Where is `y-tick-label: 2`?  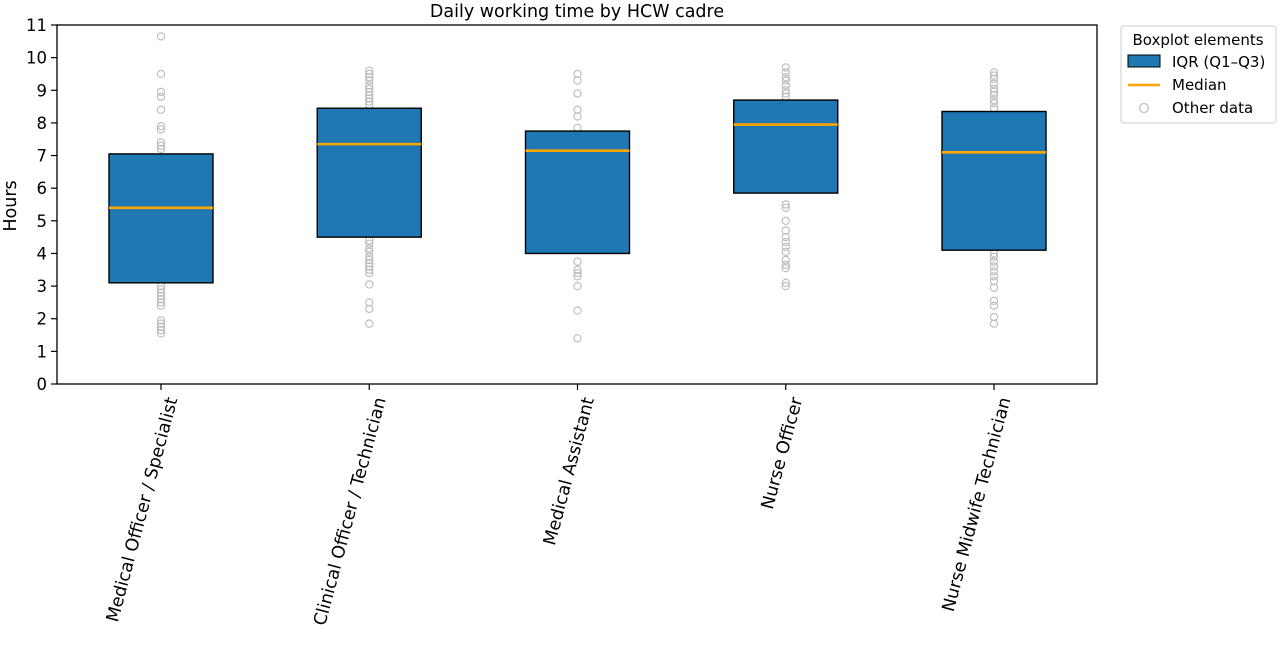 y-tick-label: 2 is located at coordinates (42, 319).